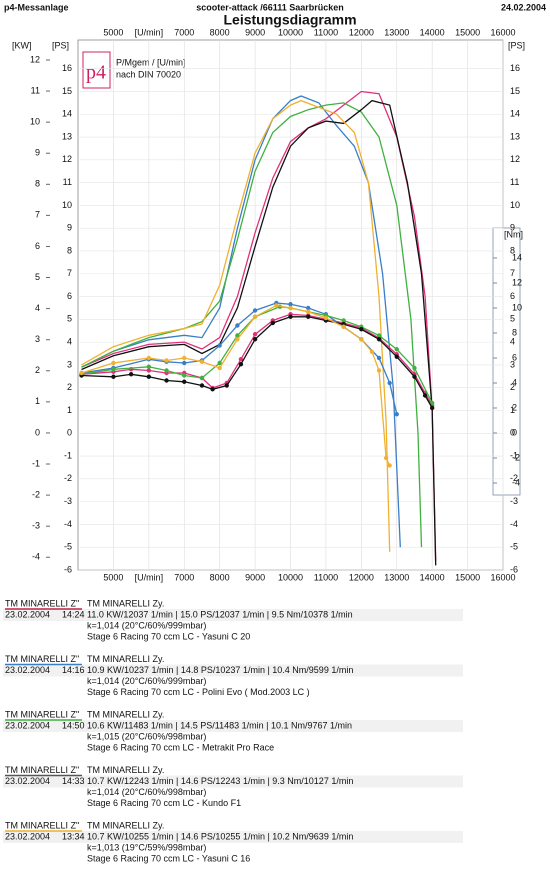 This screenshot has width=550, height=871. Describe the element at coordinates (164, 803) in the screenshot. I see `run-setup: Stage 6 Racing 70 ccm LC - Kundo F1` at that location.